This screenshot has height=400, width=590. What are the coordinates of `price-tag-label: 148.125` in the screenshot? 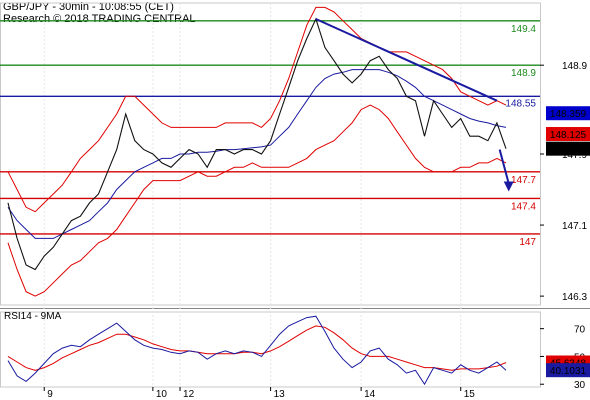 It's located at (568, 135).